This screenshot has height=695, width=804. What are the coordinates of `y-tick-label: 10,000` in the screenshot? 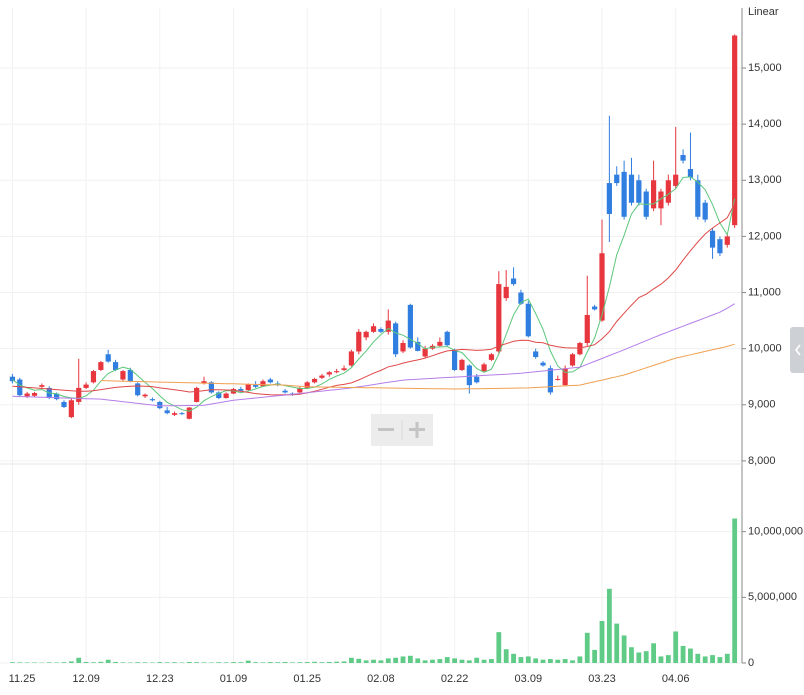 It's located at (765, 349).